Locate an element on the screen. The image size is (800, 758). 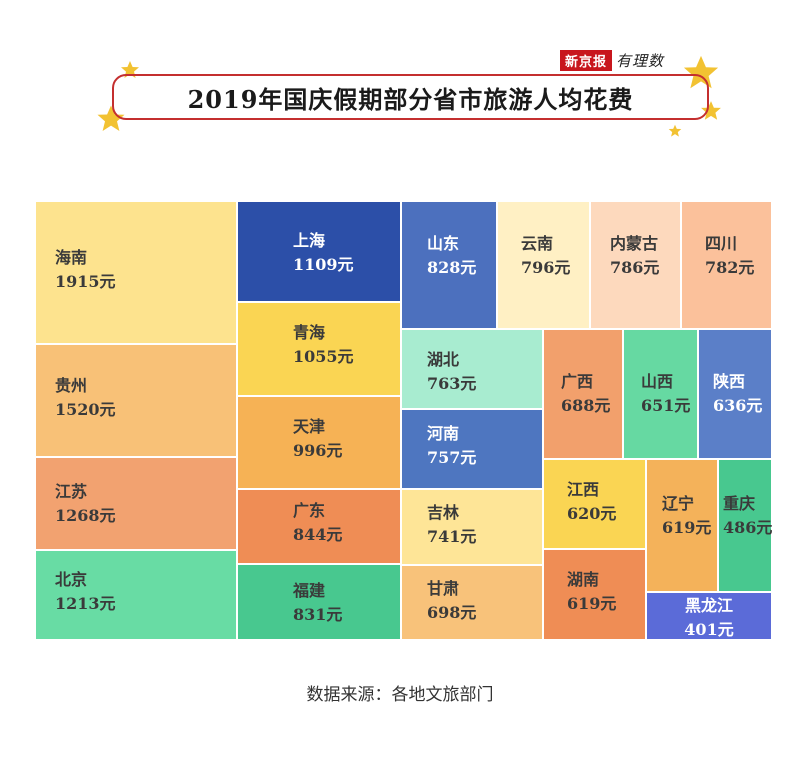
tile-name-label: 上海 is located at coordinates (309, 240).